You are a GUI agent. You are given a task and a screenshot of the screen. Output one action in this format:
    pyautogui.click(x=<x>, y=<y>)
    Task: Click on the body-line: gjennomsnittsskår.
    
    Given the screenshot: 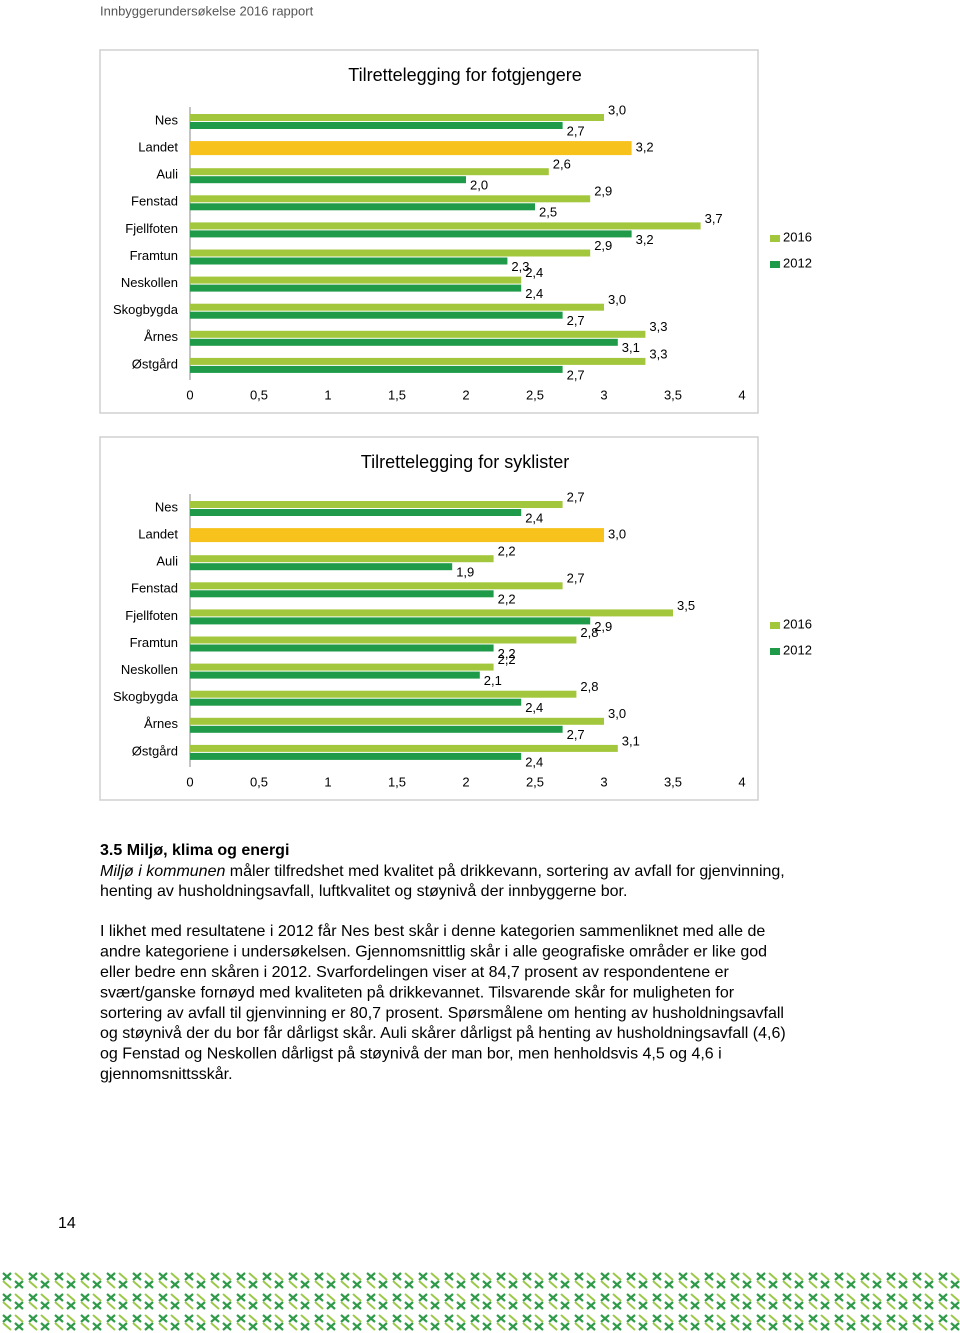 What is the action you would take?
    pyautogui.click(x=166, y=1074)
    